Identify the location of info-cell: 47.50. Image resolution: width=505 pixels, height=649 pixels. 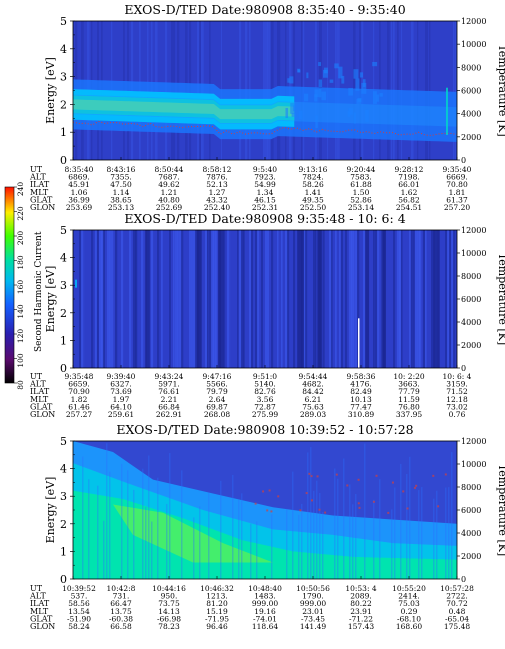
(121, 184).